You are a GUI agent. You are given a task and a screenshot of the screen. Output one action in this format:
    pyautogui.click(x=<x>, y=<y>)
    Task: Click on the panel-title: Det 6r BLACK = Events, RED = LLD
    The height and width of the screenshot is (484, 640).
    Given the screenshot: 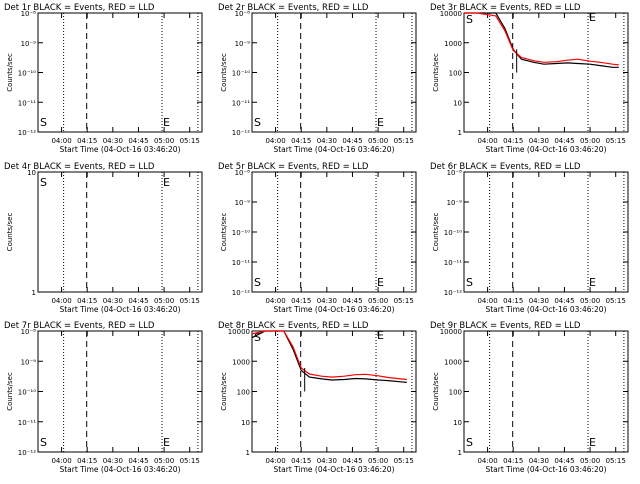 What is the action you would take?
    pyautogui.click(x=505, y=167)
    